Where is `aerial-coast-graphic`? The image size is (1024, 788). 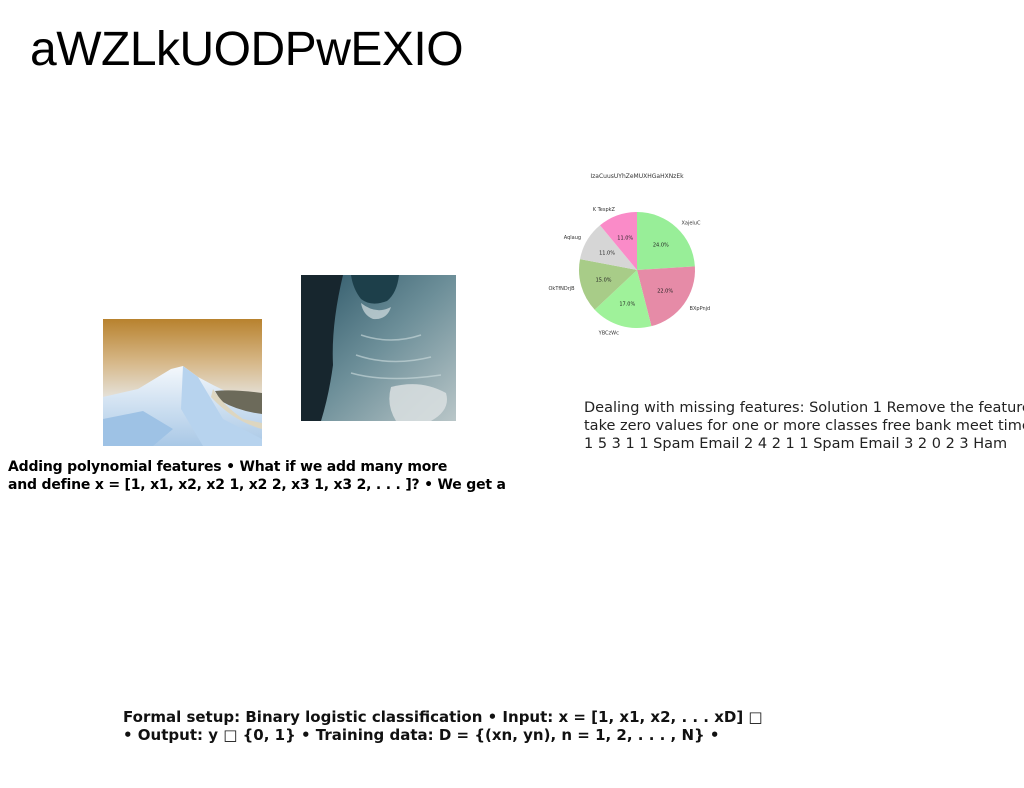
aerial-coast-graphic is located at coordinates (378, 348).